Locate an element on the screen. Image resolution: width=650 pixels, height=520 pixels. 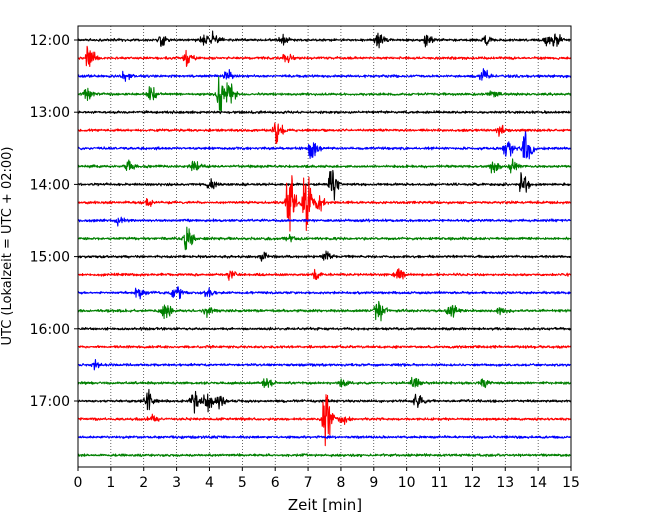
y-tick-label: 13:00 is located at coordinates (50, 113).